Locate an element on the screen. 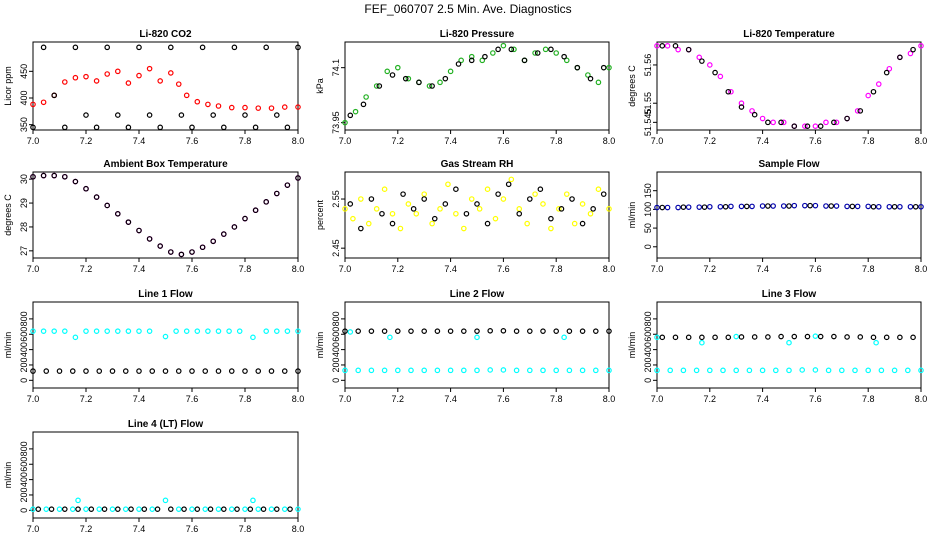 This screenshot has width=936, height=540. y-tick-label: 200 is located at coordinates (336, 364).